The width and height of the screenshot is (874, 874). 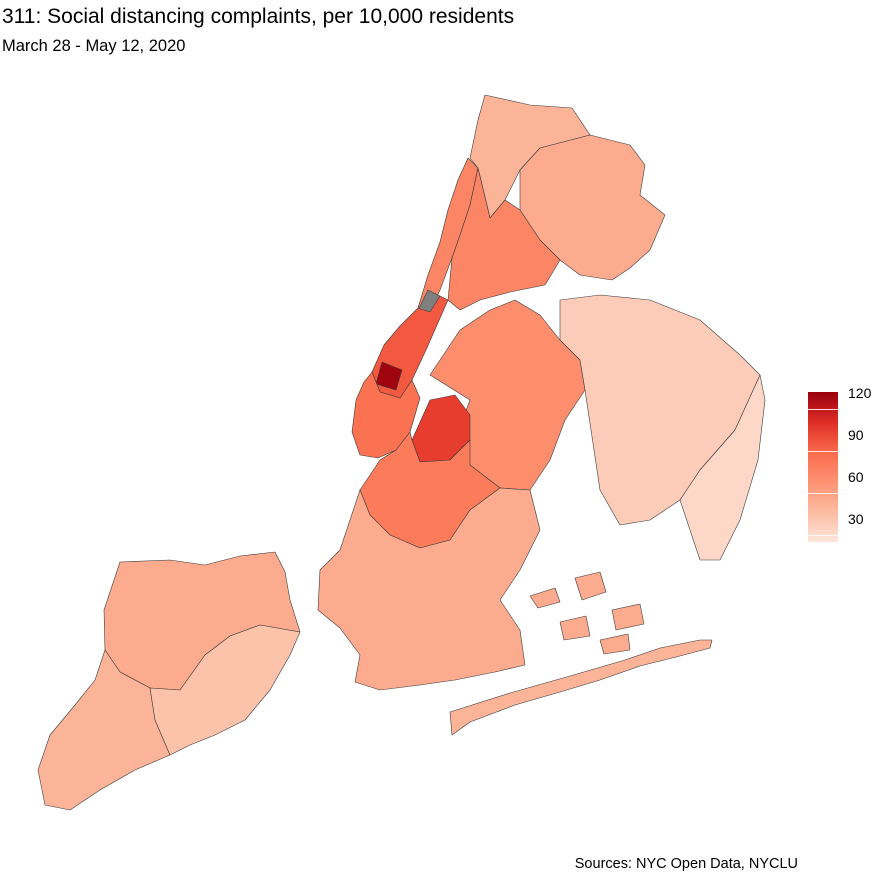 What do you see at coordinates (587, 613) in the screenshot?
I see `region-jamaica-bay-islands` at bounding box center [587, 613].